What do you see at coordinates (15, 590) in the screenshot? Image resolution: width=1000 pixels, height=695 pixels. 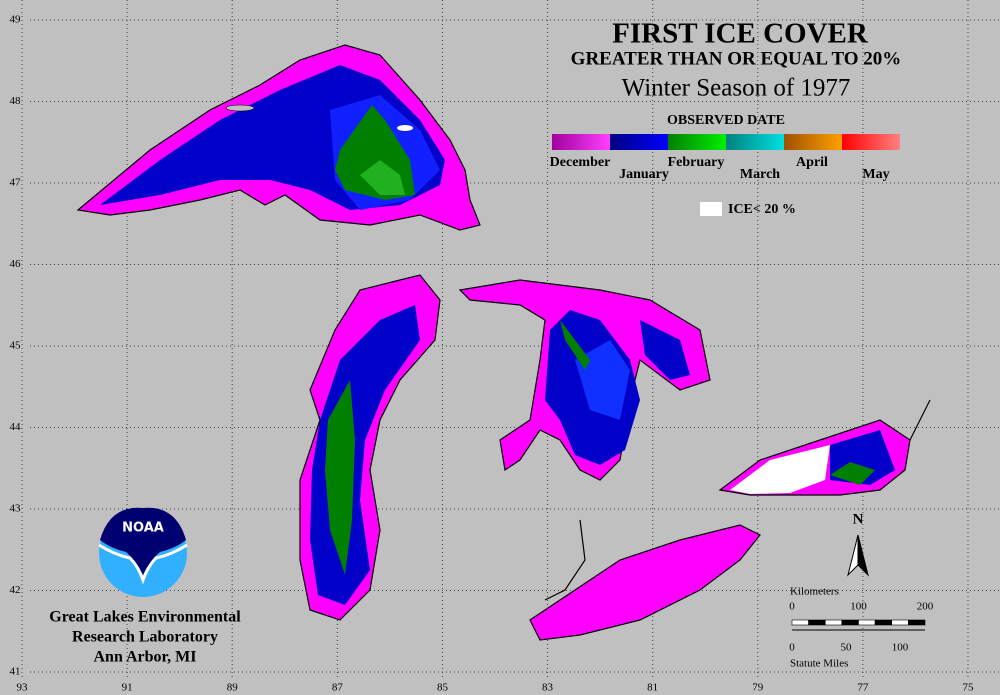 I see `lat-label: 42` at bounding box center [15, 590].